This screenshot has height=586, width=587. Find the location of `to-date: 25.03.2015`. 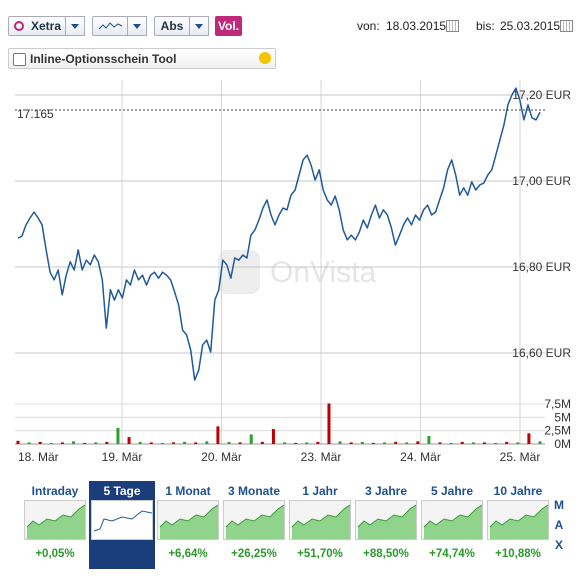

to-date: 25.03.2015 is located at coordinates (530, 26).